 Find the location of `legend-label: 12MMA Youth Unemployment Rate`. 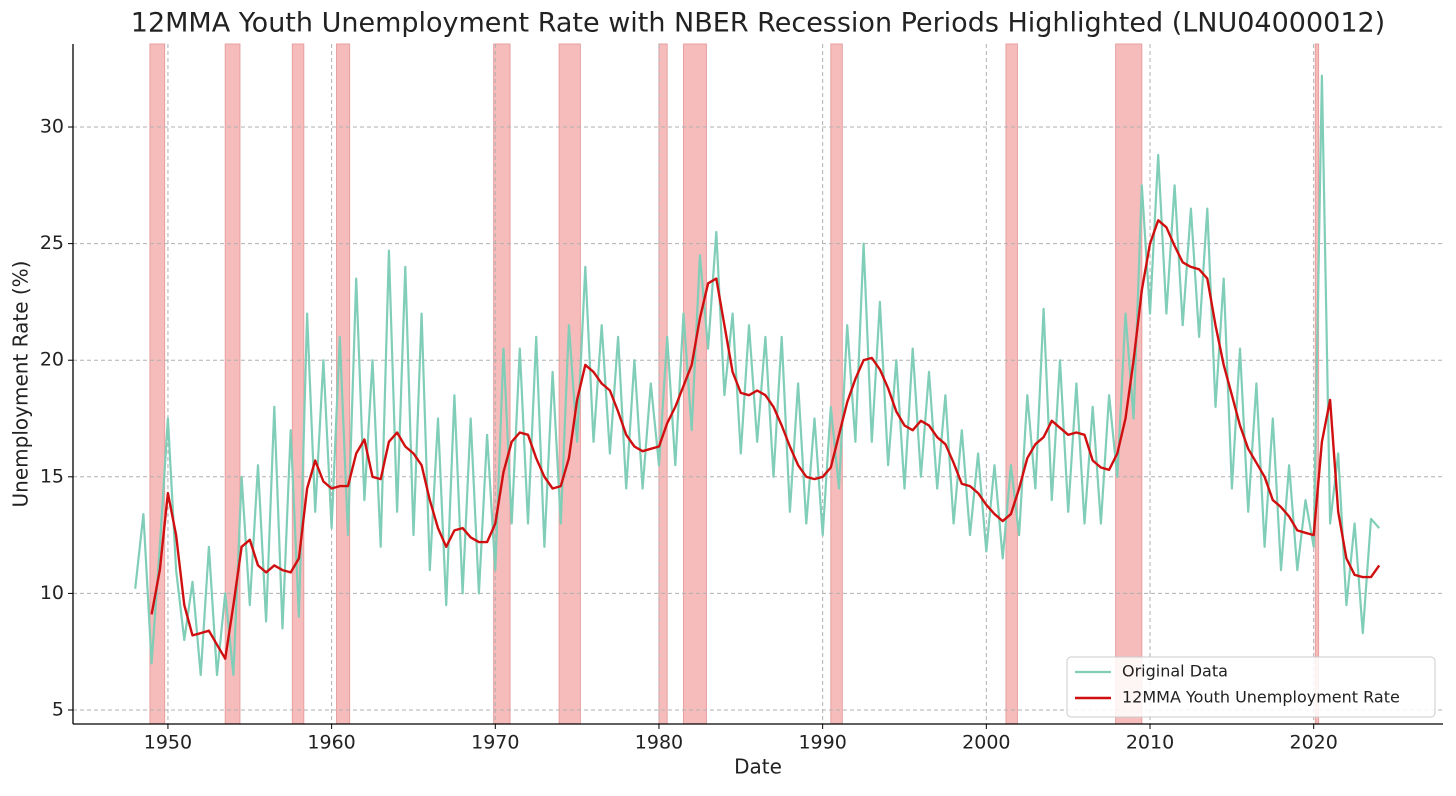

legend-label: 12MMA Youth Unemployment Rate is located at coordinates (1261, 697).